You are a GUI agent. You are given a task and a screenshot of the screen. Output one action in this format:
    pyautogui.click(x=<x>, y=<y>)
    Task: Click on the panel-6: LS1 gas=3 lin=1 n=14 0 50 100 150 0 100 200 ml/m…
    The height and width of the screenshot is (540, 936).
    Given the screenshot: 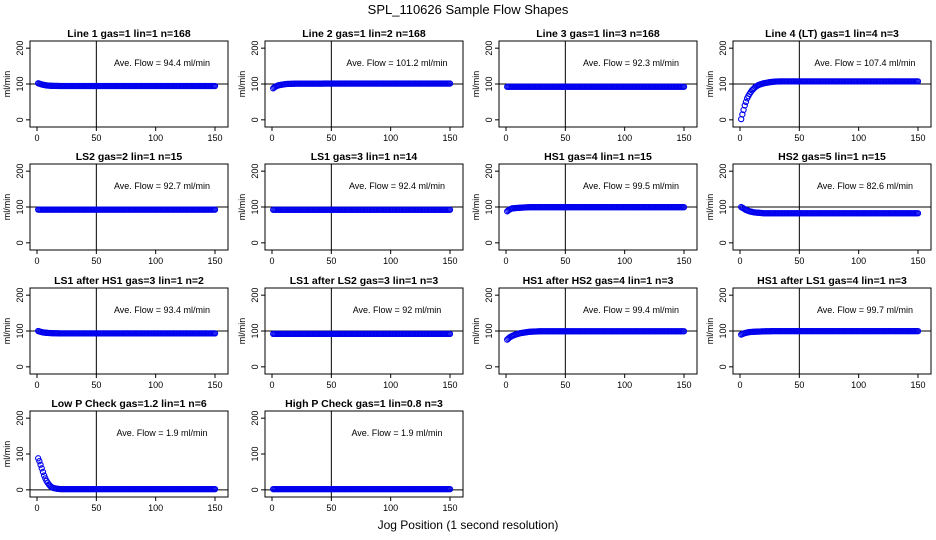 What is the action you would take?
    pyautogui.click(x=350, y=208)
    